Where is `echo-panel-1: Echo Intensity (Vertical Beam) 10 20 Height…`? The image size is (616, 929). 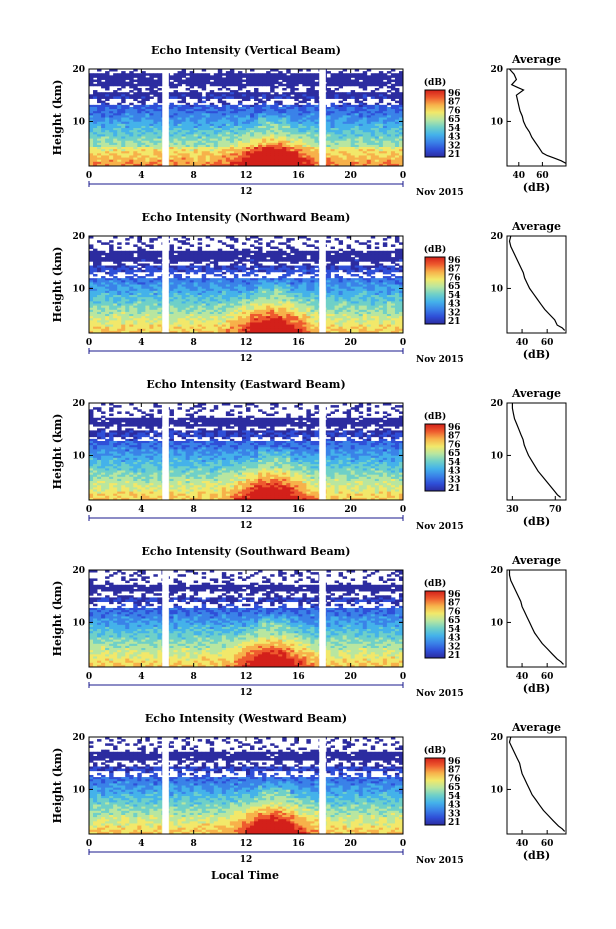
echo-panel-1: Echo Intensity (Vertical Beam) 10 20 Height… is located at coordinates (309, 121).